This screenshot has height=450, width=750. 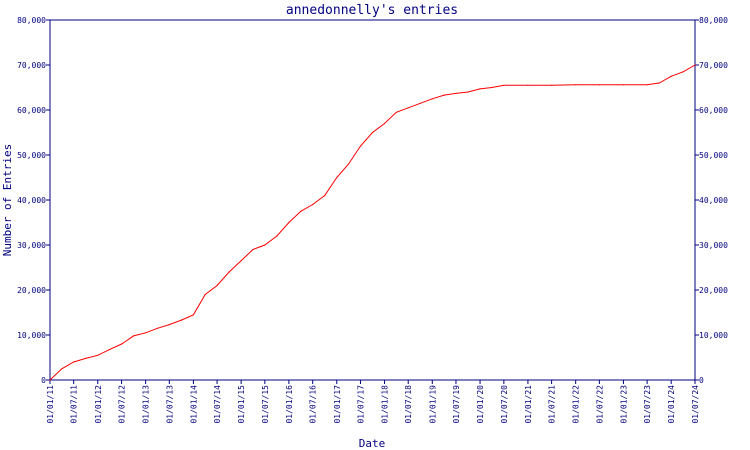 I want to click on x-tick-label: 01/07/23, so click(x=647, y=404).